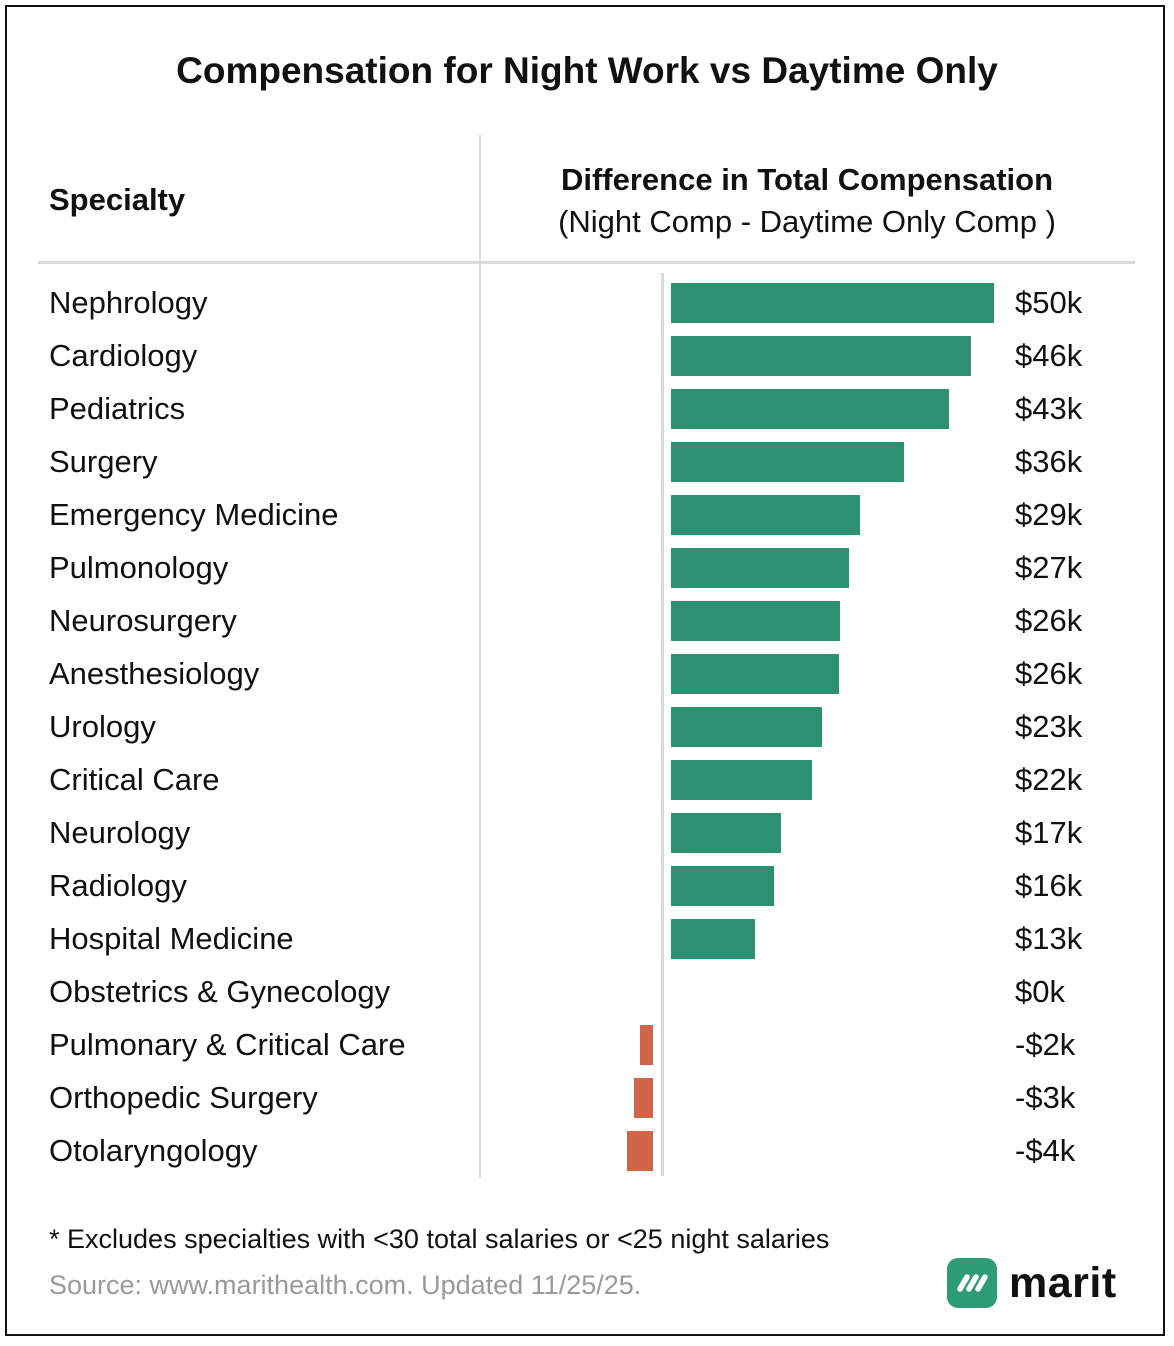 The image size is (1174, 1346). What do you see at coordinates (1049, 302) in the screenshot?
I see `value-label: $50k` at bounding box center [1049, 302].